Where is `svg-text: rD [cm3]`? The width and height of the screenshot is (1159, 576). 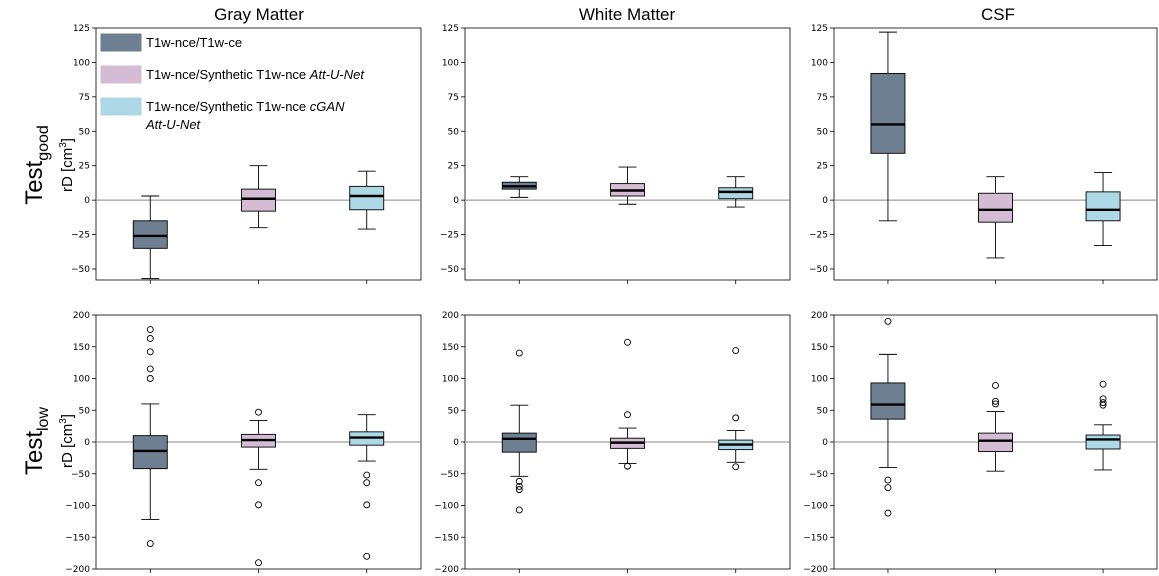
svg-text: rD [cm3] is located at coordinates (67, 441).